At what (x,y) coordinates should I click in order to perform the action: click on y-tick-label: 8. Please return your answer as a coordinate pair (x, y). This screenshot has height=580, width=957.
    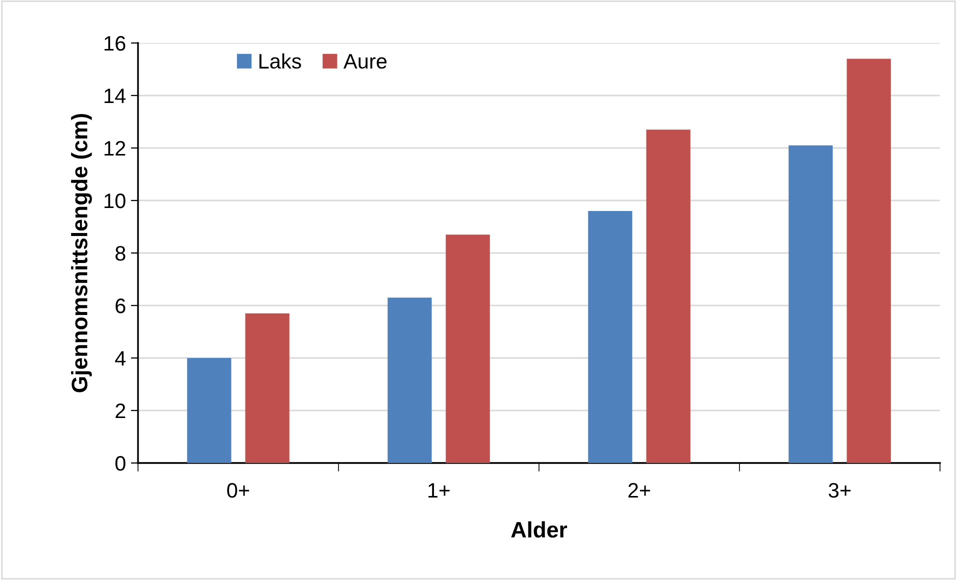
    Looking at the image, I should click on (121, 253).